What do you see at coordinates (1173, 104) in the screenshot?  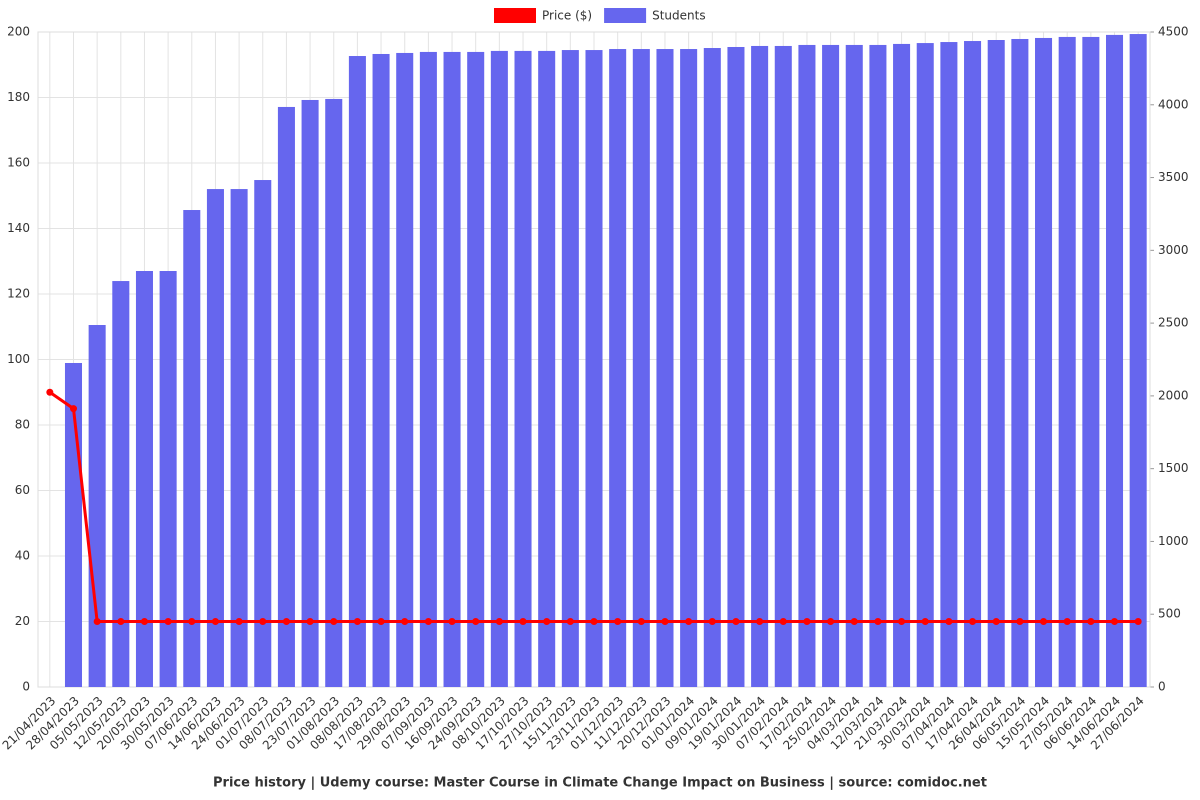 I see `y2-tick-label: 4000` at bounding box center [1173, 104].